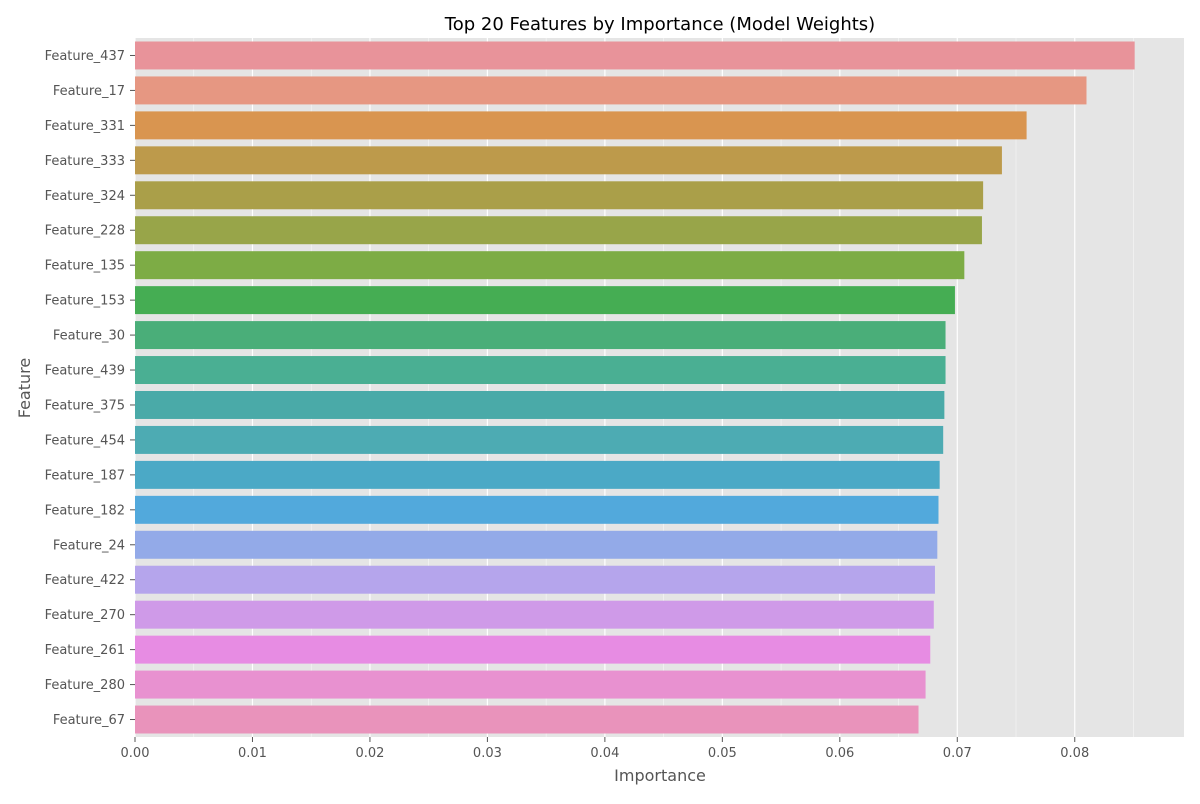 This screenshot has height=804, width=1200. I want to click on y-tick-label: Feature_324, so click(85, 196).